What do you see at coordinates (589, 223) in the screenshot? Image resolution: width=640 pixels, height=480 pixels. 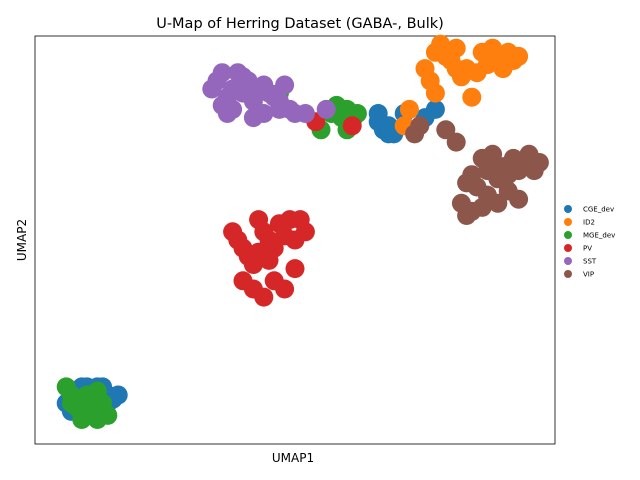 I see `legend-label-ID2: ID2` at bounding box center [589, 223].